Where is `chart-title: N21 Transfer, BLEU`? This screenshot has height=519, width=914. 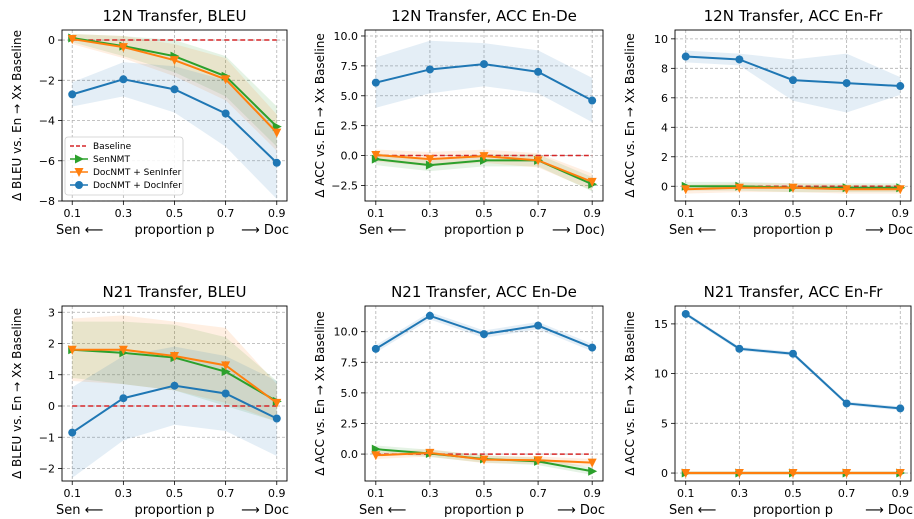 chart-title: N21 Transfer, BLEU is located at coordinates (174, 292).